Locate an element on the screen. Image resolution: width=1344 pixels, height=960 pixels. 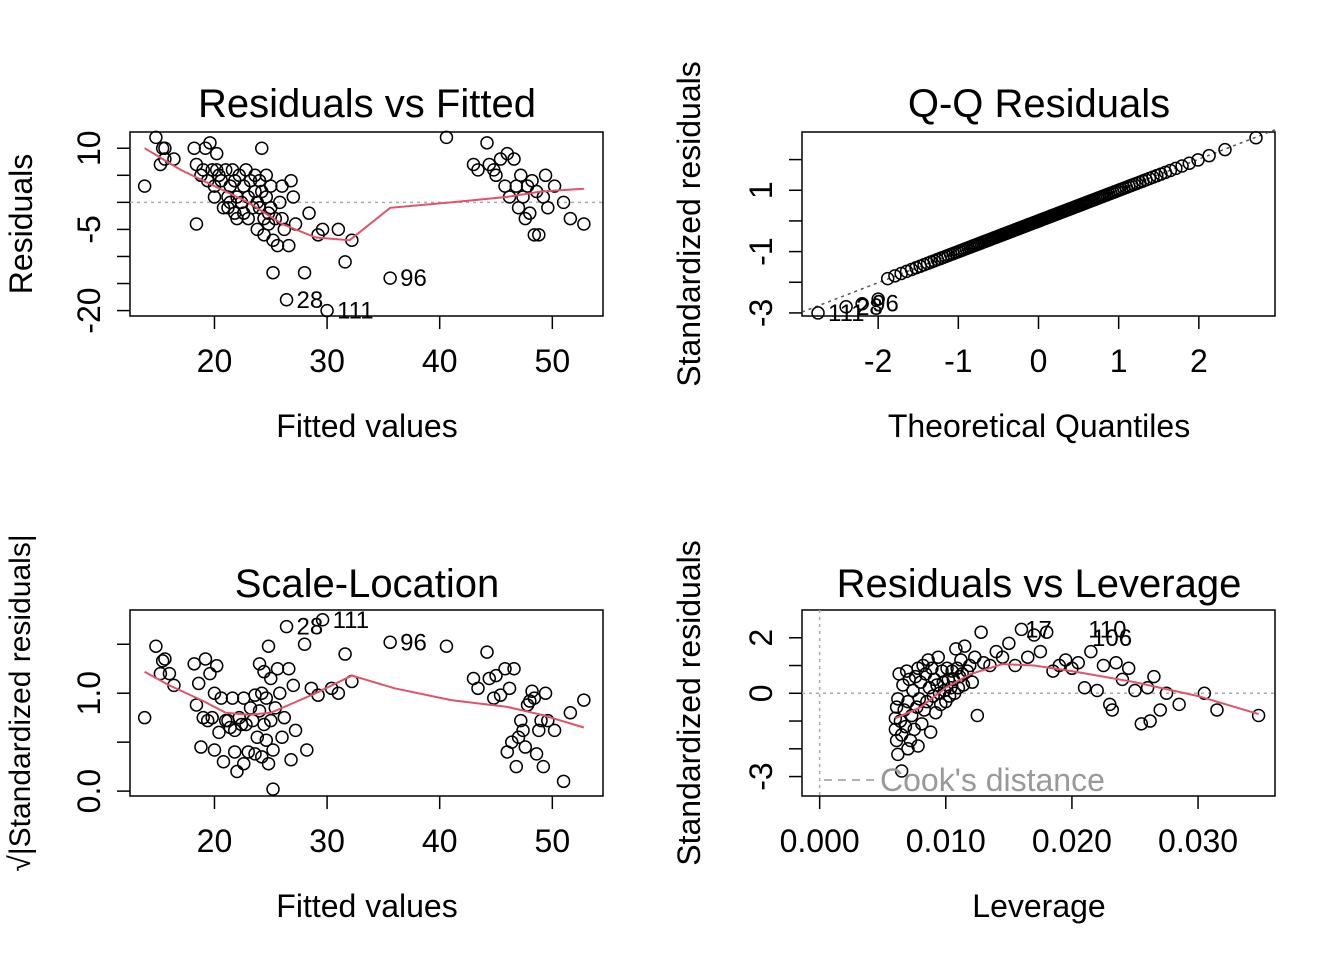
smooth-line is located at coordinates (364, 699).